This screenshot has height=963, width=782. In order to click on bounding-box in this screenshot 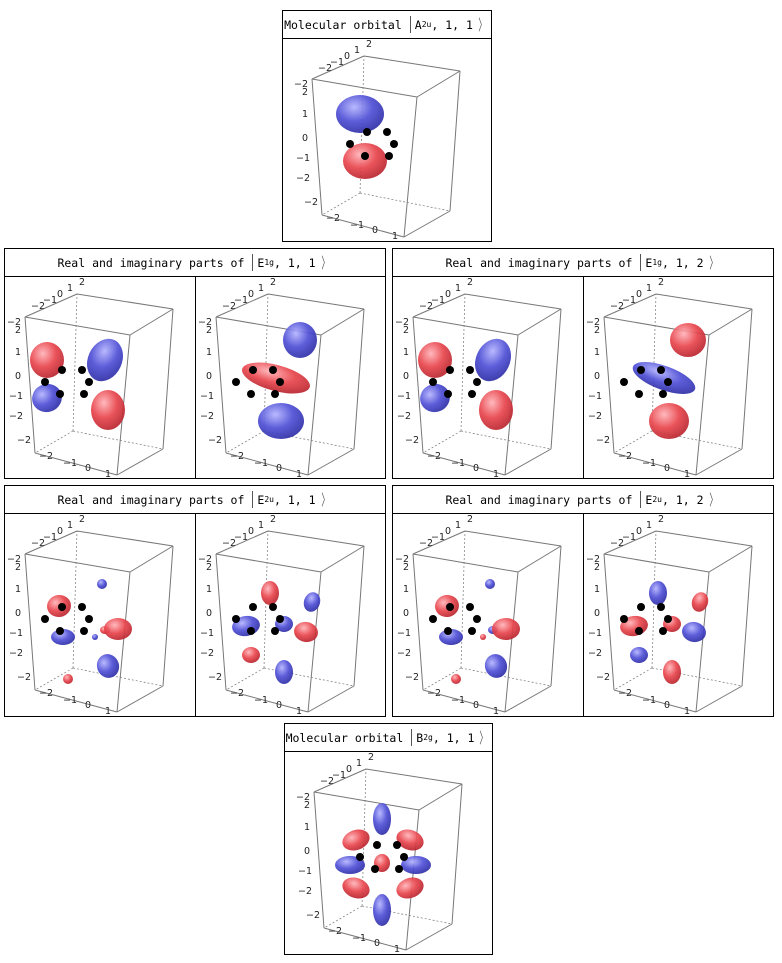, I will do `click(99, 384)`.